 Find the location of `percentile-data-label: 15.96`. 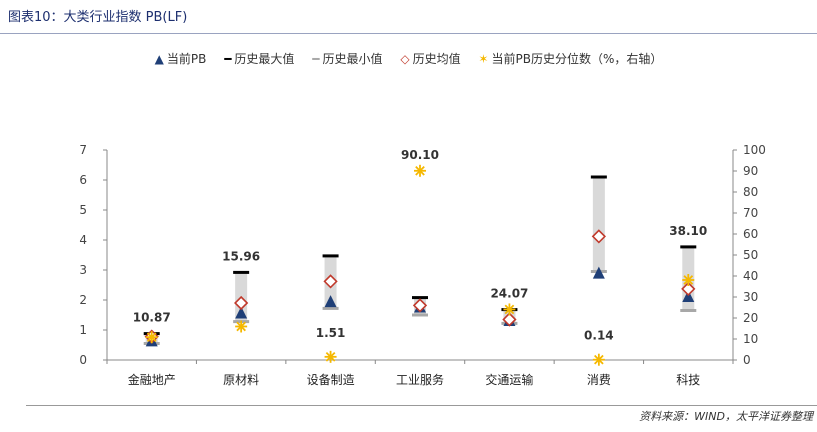

percentile-data-label: 15.96 is located at coordinates (241, 256).